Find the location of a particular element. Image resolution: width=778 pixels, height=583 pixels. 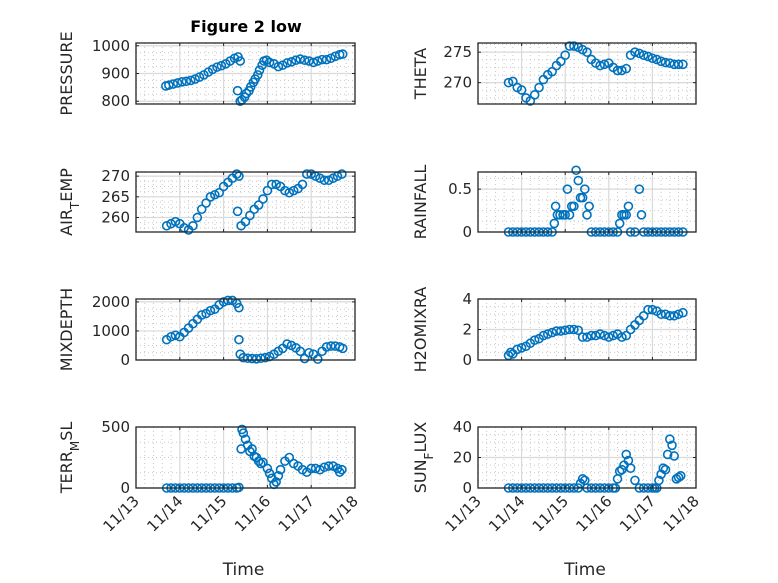

y-tick-label: 0.5 is located at coordinates (460, 189).